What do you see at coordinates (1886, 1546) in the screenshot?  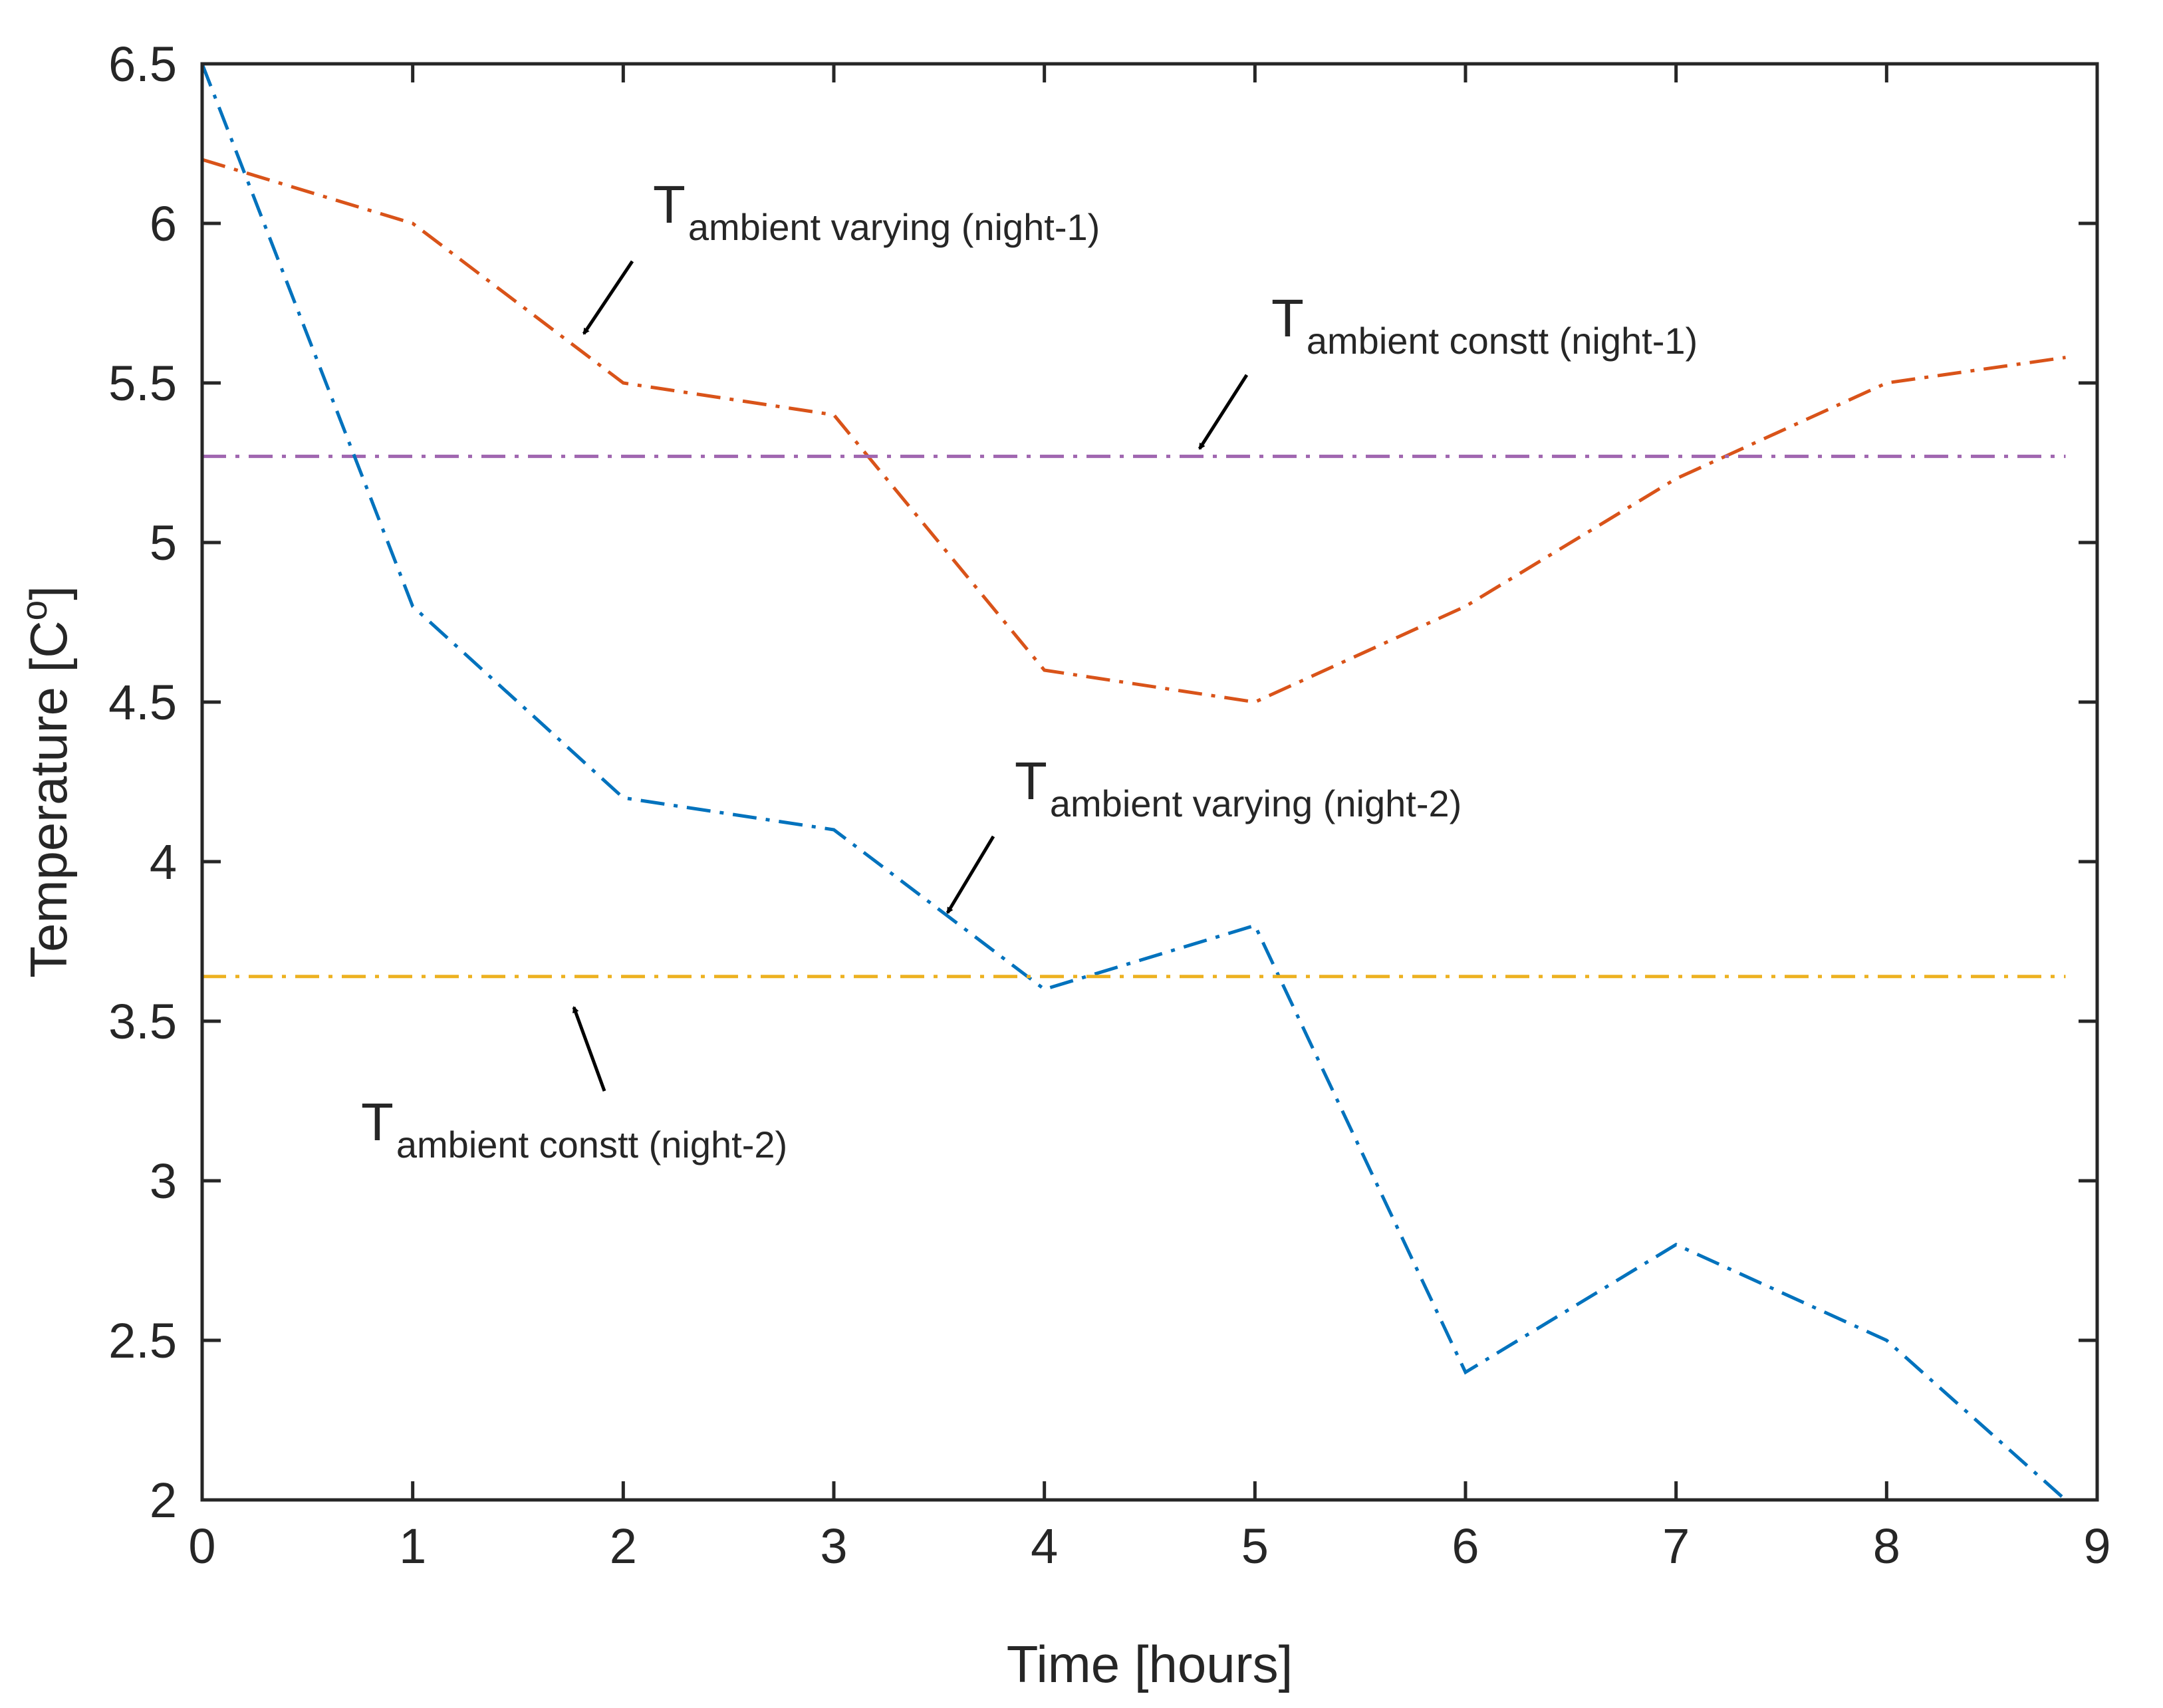 I see `x-tick-label: 8` at bounding box center [1886, 1546].